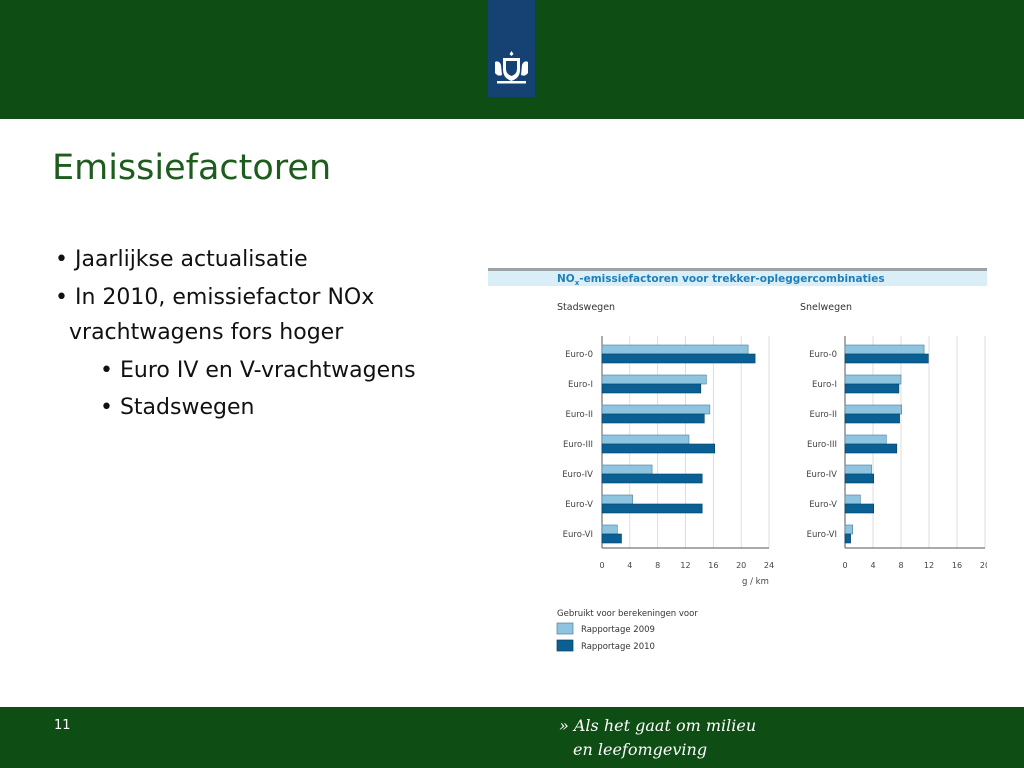 Image resolution: width=1024 pixels, height=768 pixels. Describe the element at coordinates (755, 582) in the screenshot. I see `unit-label: g / km` at that location.